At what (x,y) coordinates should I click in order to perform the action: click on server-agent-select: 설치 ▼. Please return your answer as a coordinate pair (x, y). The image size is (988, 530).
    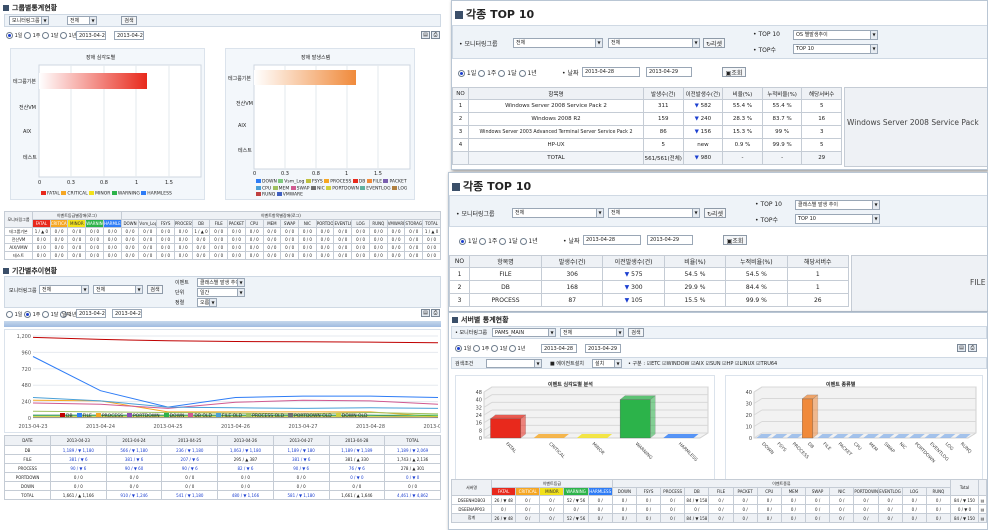
    Looking at the image, I should click on (607, 363).